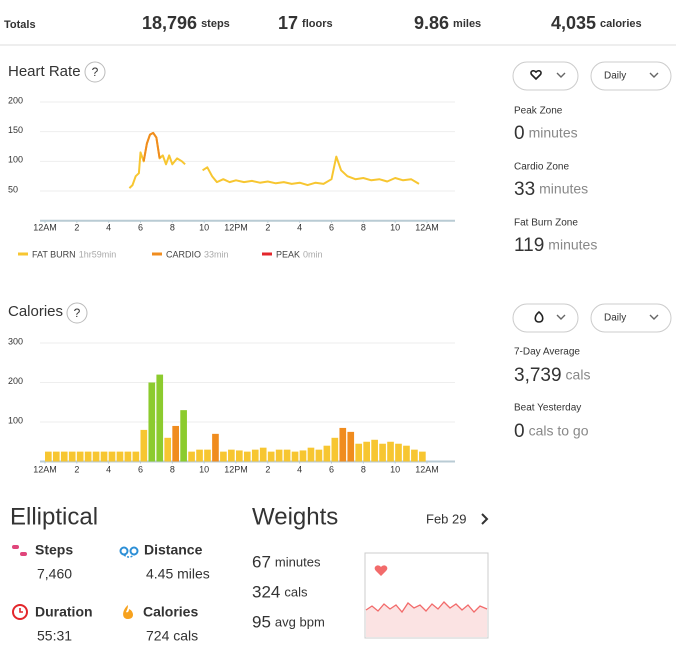 The image size is (676, 650). What do you see at coordinates (519, 431) in the screenshot?
I see `stat-value: 0` at bounding box center [519, 431].